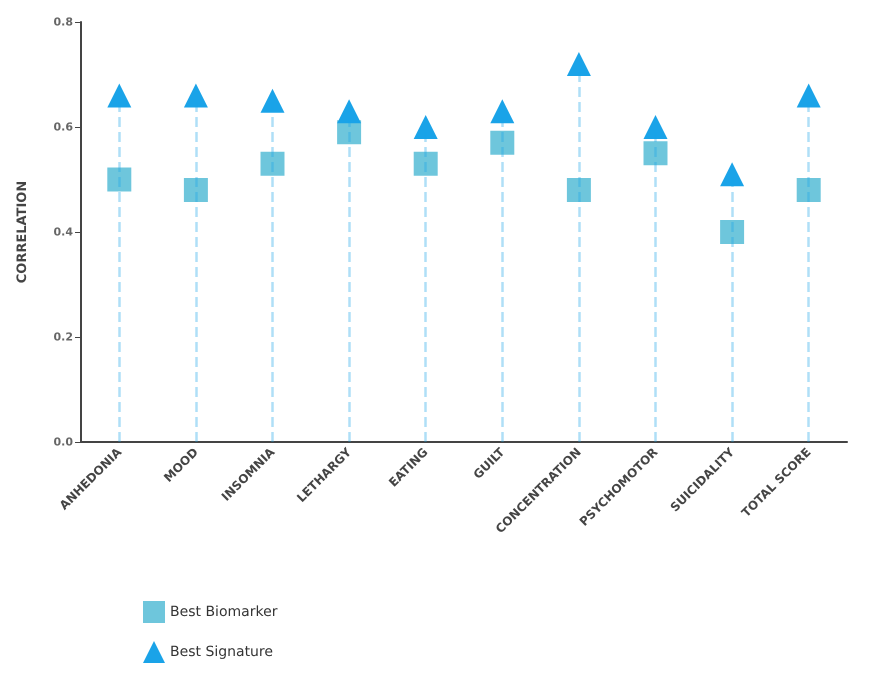 The height and width of the screenshot is (684, 875). Describe the element at coordinates (224, 612) in the screenshot. I see `legend-label: Best Biomarker` at that location.